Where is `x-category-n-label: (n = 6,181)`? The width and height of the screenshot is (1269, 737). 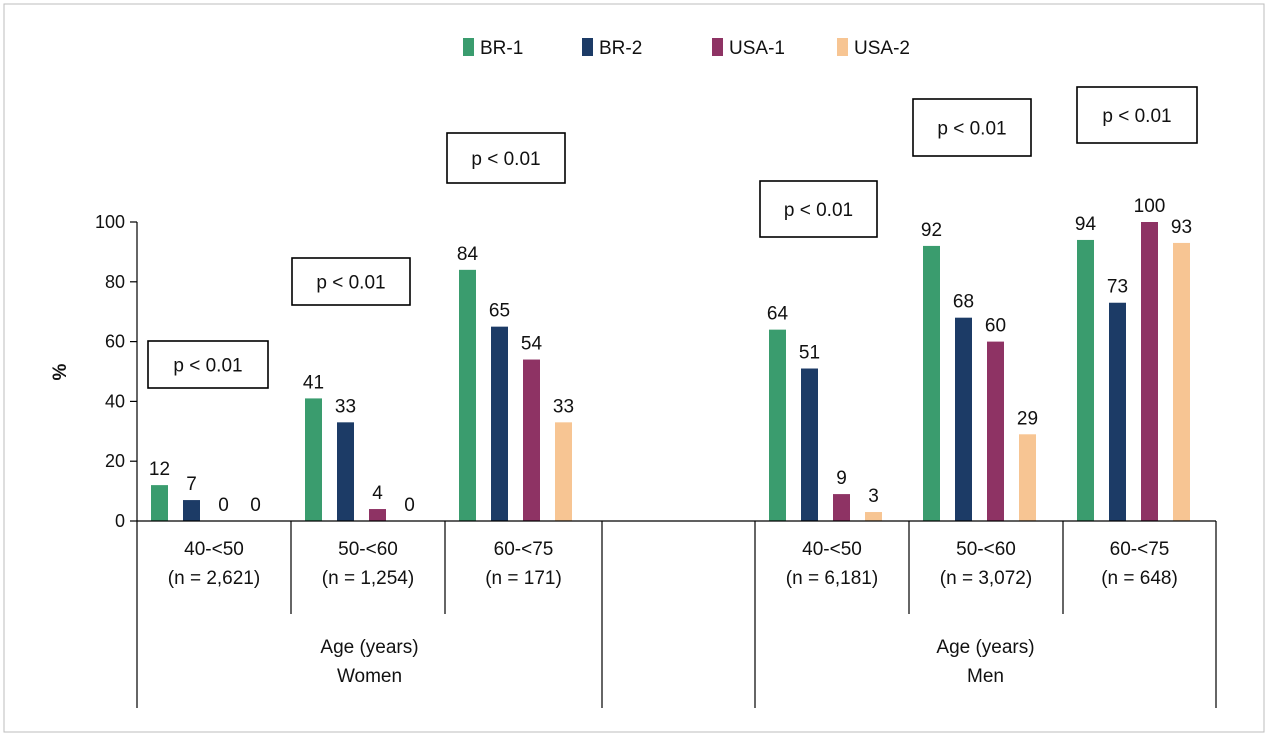 x-category-n-label: (n = 6,181) is located at coordinates (832, 578).